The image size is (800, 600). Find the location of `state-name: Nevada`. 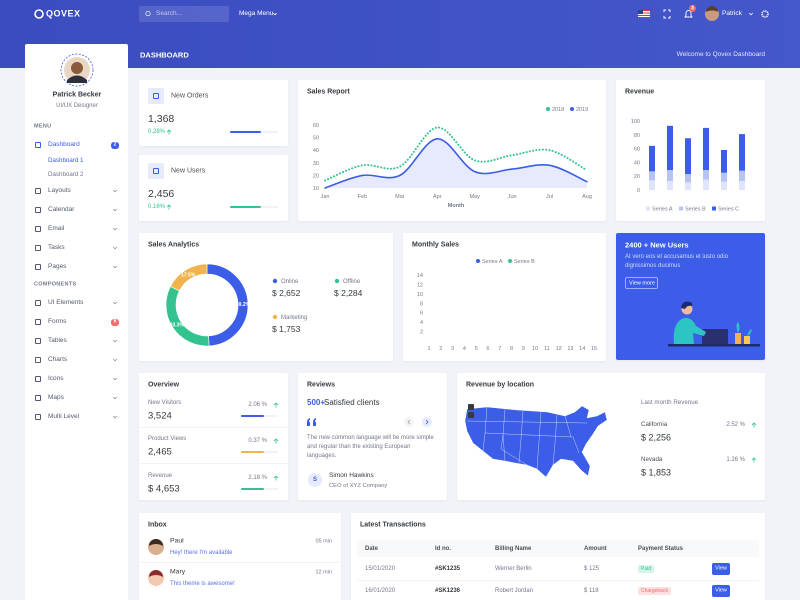

state-name: Nevada is located at coordinates (652, 459).